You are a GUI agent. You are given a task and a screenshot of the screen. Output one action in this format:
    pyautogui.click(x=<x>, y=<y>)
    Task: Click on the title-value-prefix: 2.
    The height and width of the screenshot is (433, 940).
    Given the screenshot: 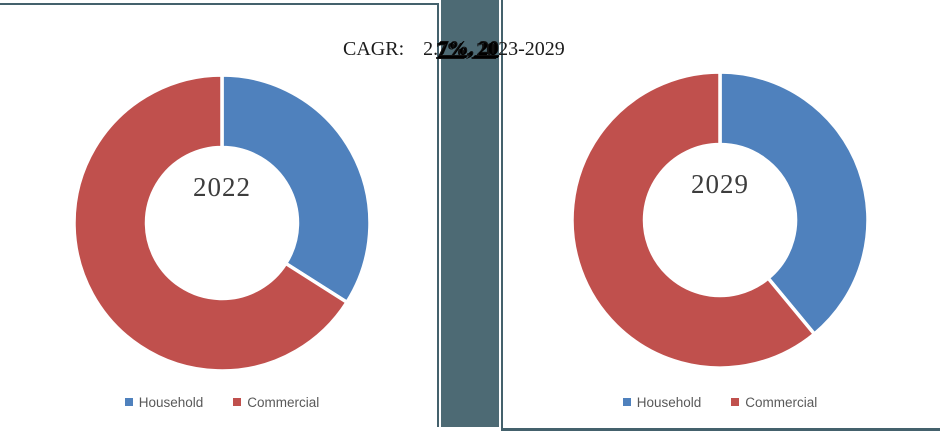 What is the action you would take?
    pyautogui.click(x=431, y=49)
    